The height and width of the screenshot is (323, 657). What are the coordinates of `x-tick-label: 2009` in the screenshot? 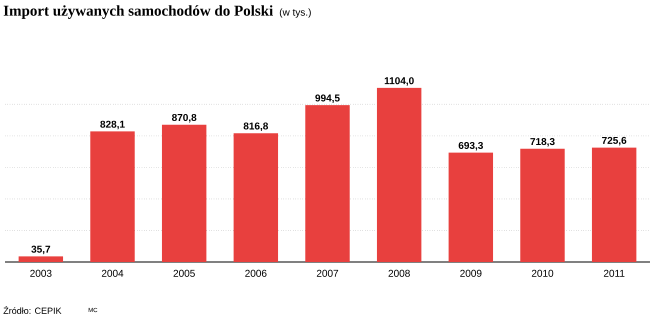 It's located at (471, 273).